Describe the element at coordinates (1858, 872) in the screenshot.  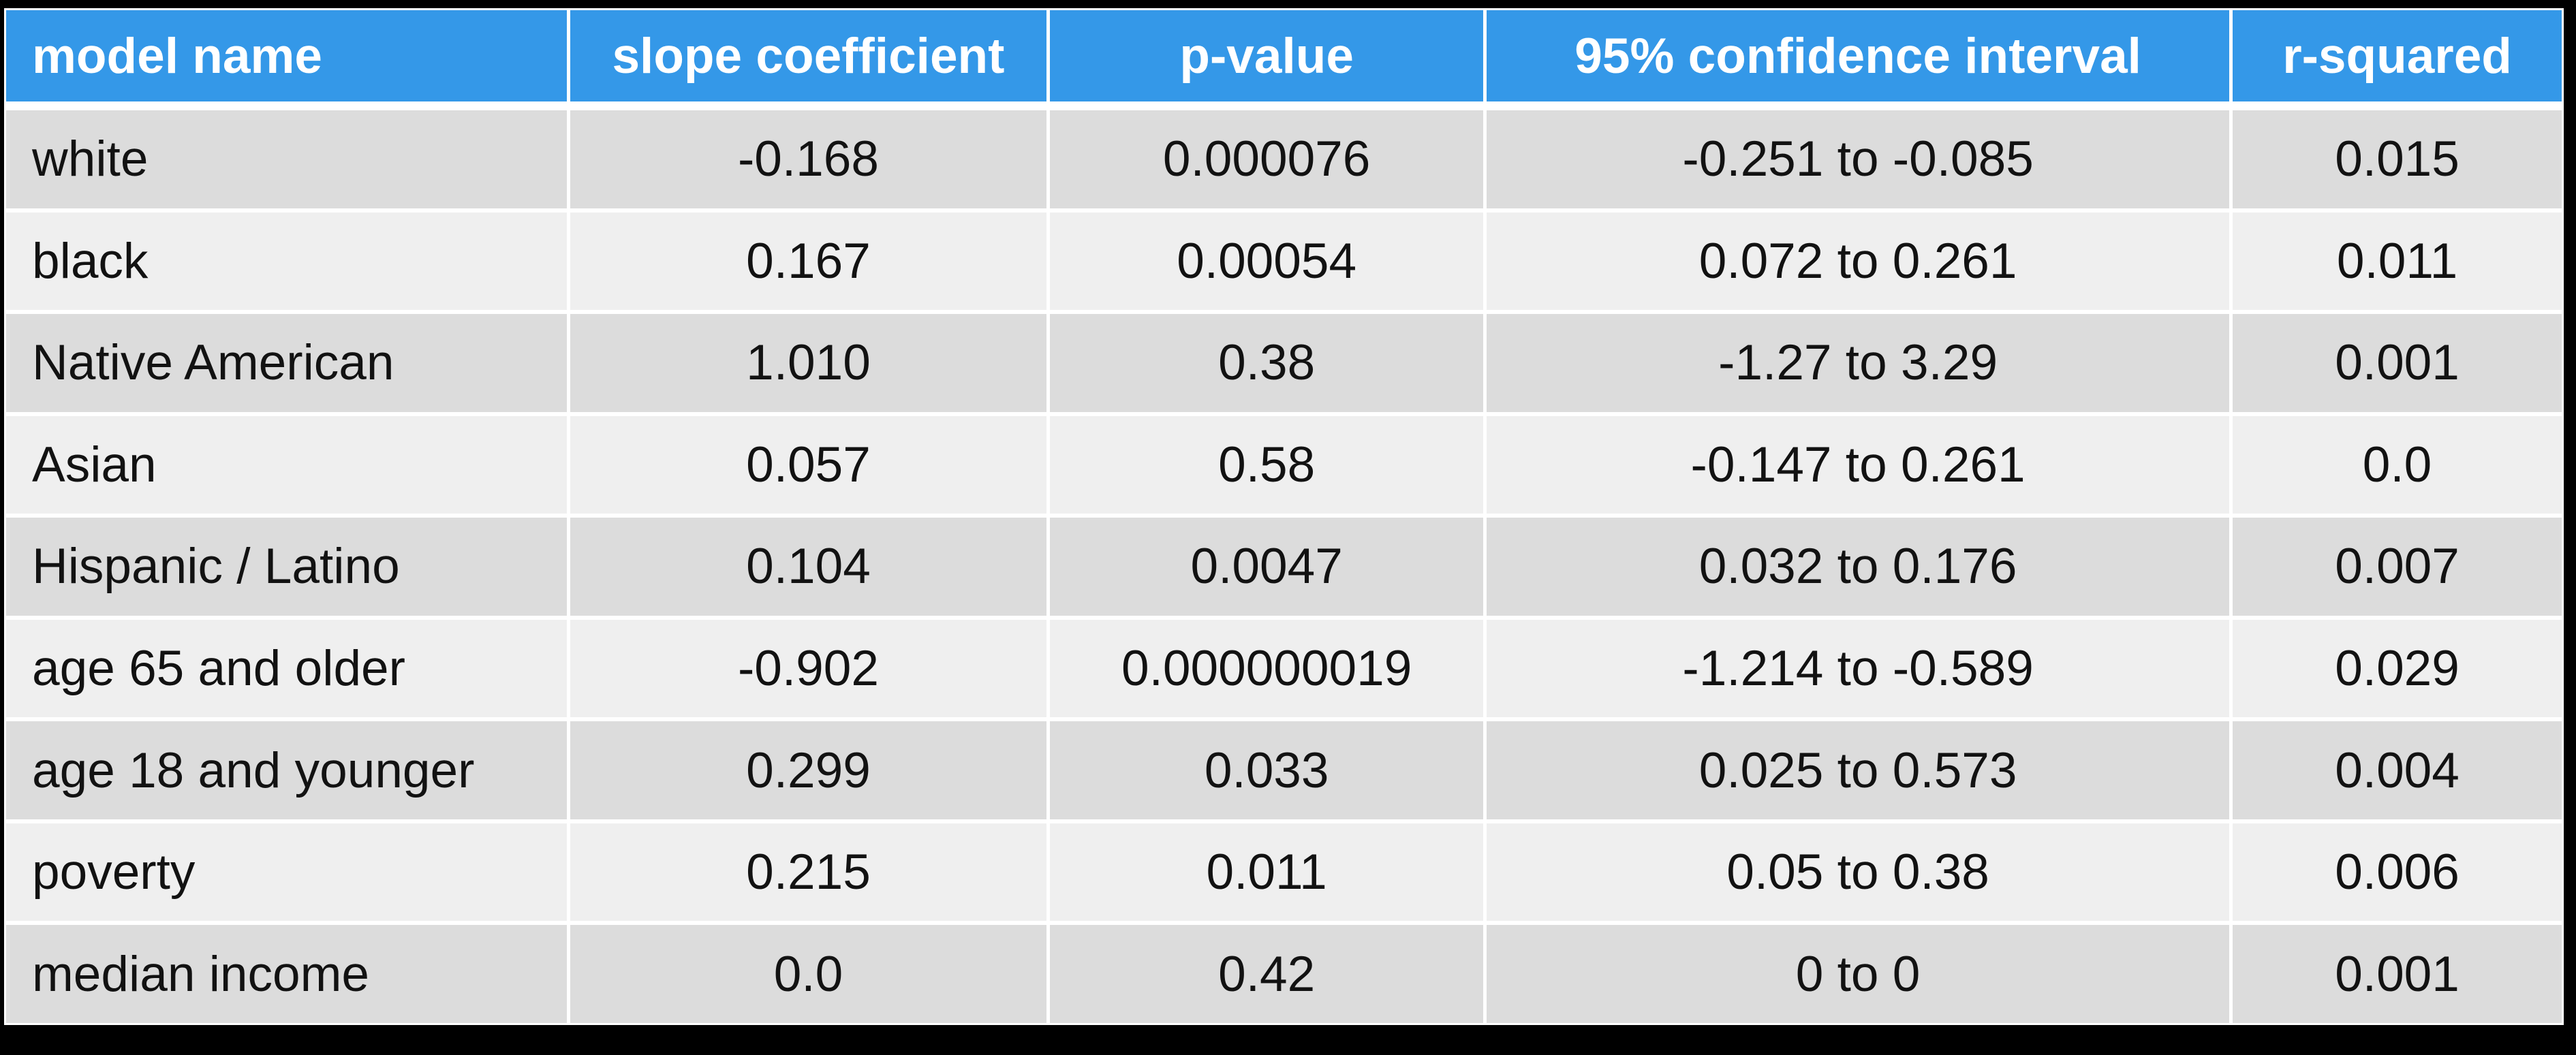
I see `cell-confidence-interval: 0.05 to 0.38` at that location.